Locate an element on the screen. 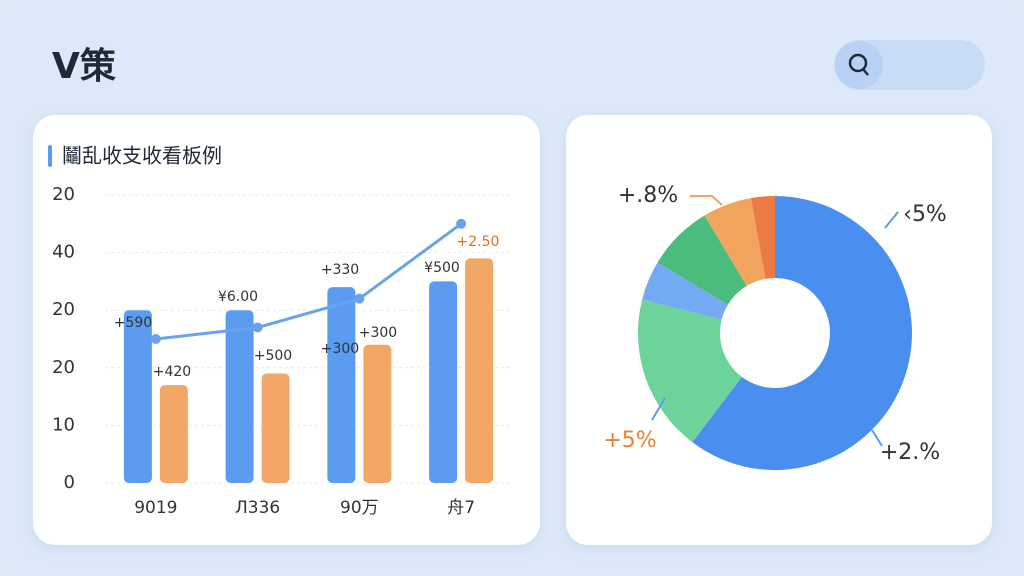 This screenshot has height=576, width=1024. chart-title: 鬮乱收支收看板例 is located at coordinates (142, 156).